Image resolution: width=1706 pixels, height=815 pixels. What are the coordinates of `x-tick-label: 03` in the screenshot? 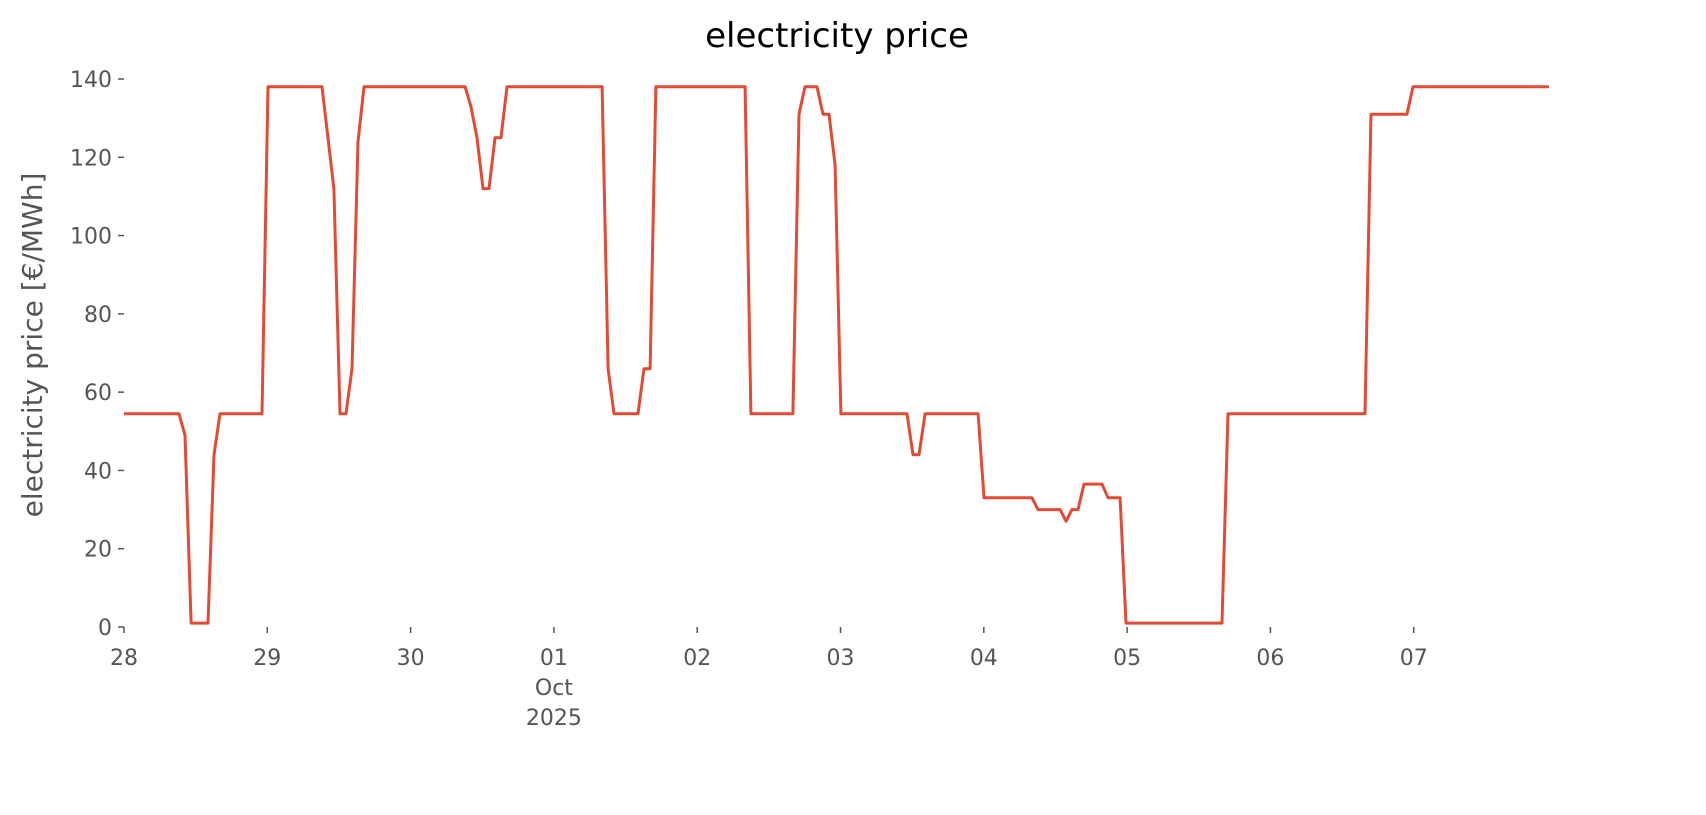 It's located at (841, 658).